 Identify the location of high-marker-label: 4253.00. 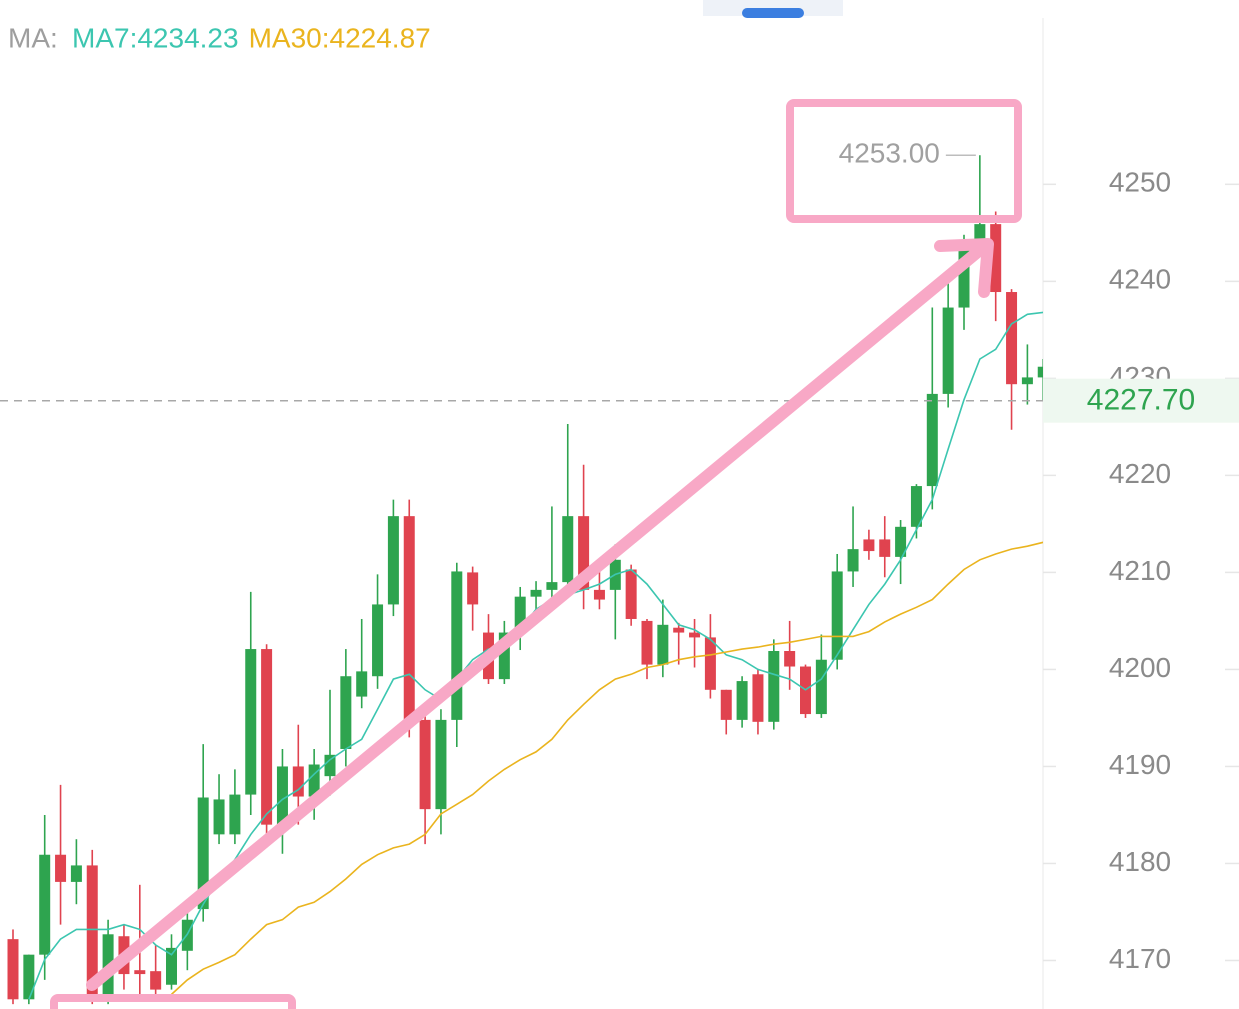
(889, 153).